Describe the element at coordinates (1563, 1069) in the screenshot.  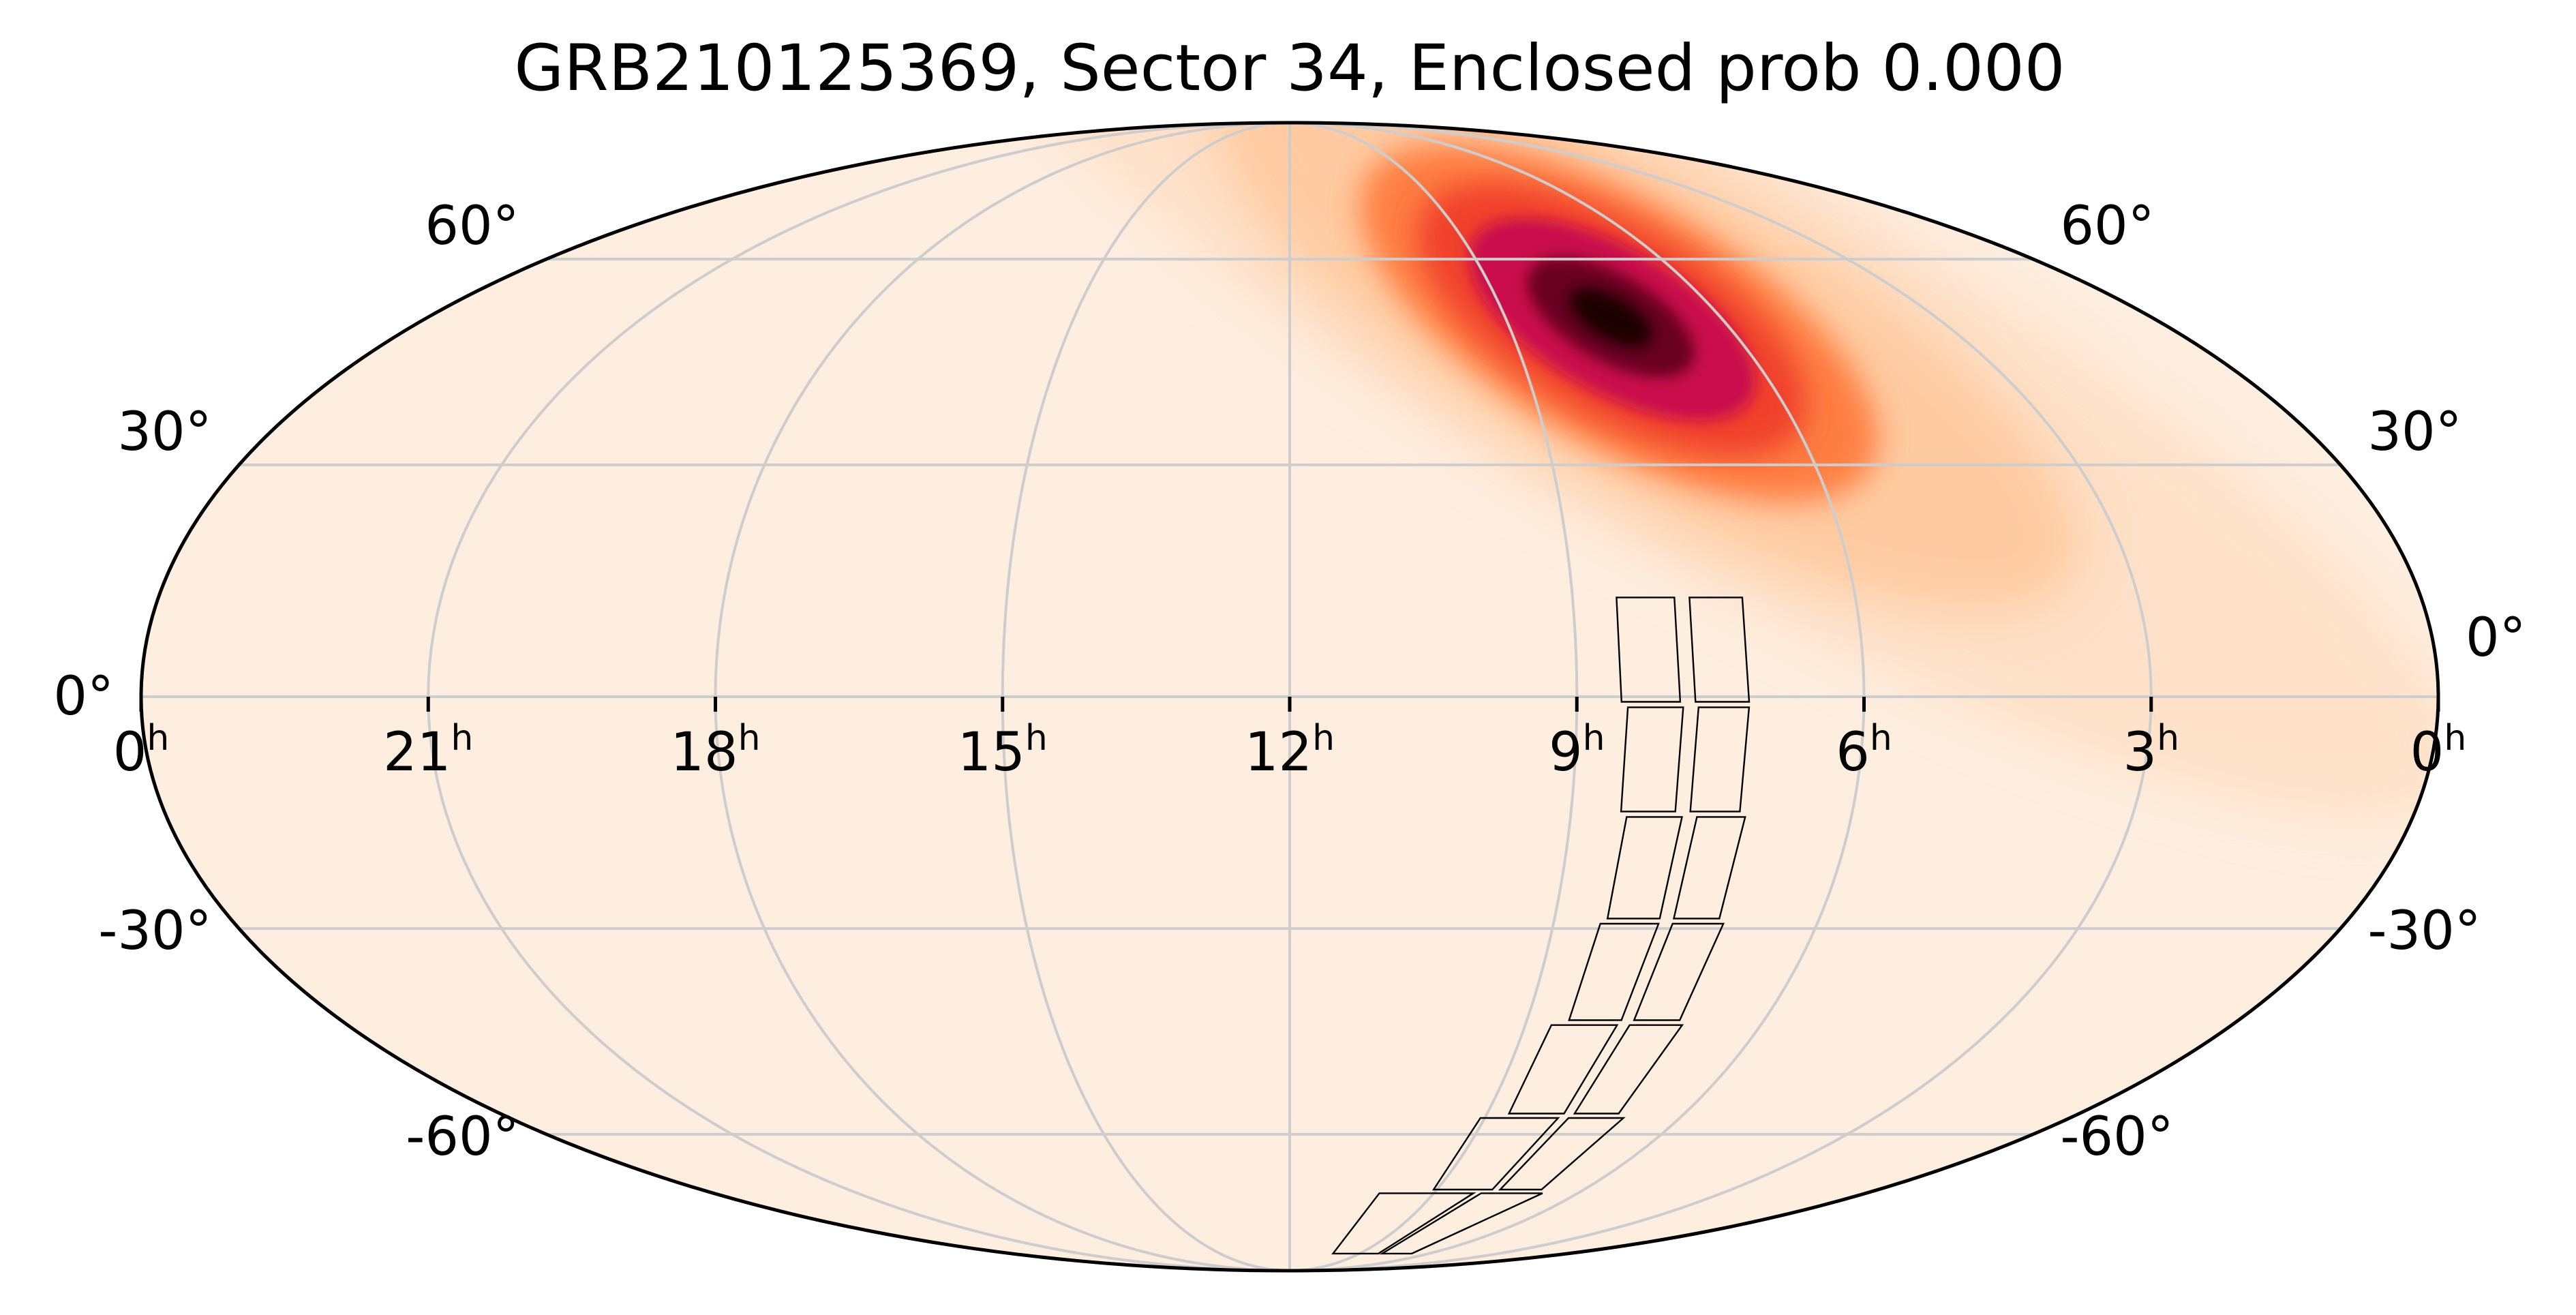
I see `ccd-r5-left` at that location.